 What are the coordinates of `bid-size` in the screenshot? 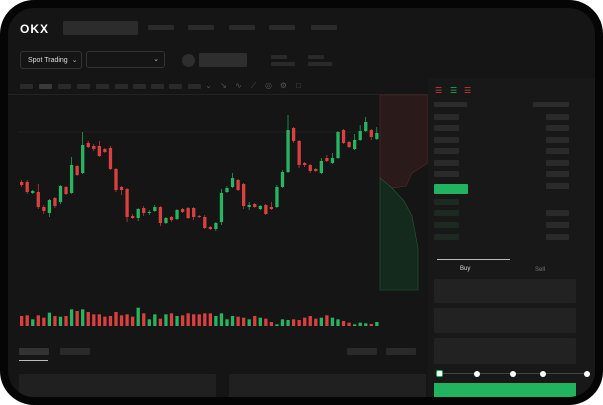 It's located at (557, 225).